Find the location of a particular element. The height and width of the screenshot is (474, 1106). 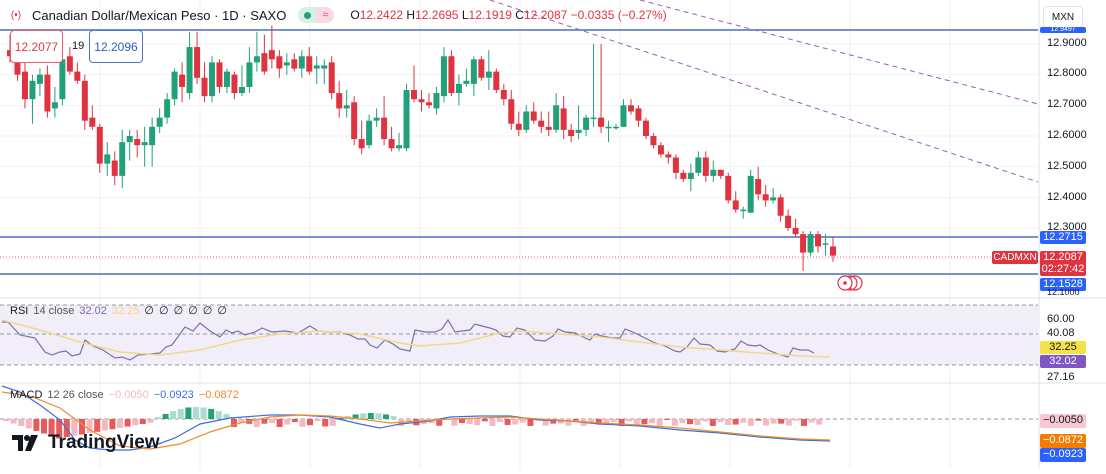

price-axis-label: 12.4000 is located at coordinates (1067, 197).